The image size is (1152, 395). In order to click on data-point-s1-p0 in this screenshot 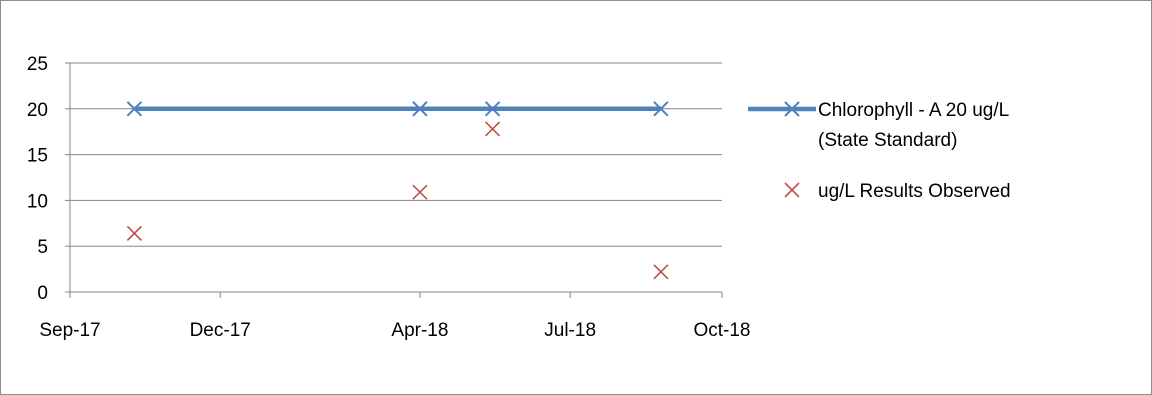, I will do `click(134, 233)`.